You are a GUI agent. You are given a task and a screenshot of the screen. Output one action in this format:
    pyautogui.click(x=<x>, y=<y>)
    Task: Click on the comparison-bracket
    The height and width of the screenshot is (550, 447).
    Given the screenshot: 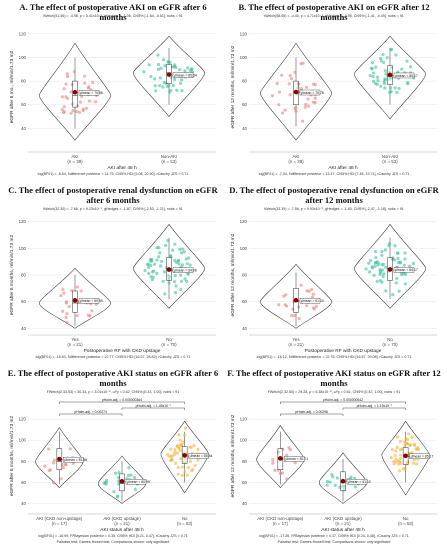 What is the action you would take?
    pyautogui.click(x=374, y=408)
    